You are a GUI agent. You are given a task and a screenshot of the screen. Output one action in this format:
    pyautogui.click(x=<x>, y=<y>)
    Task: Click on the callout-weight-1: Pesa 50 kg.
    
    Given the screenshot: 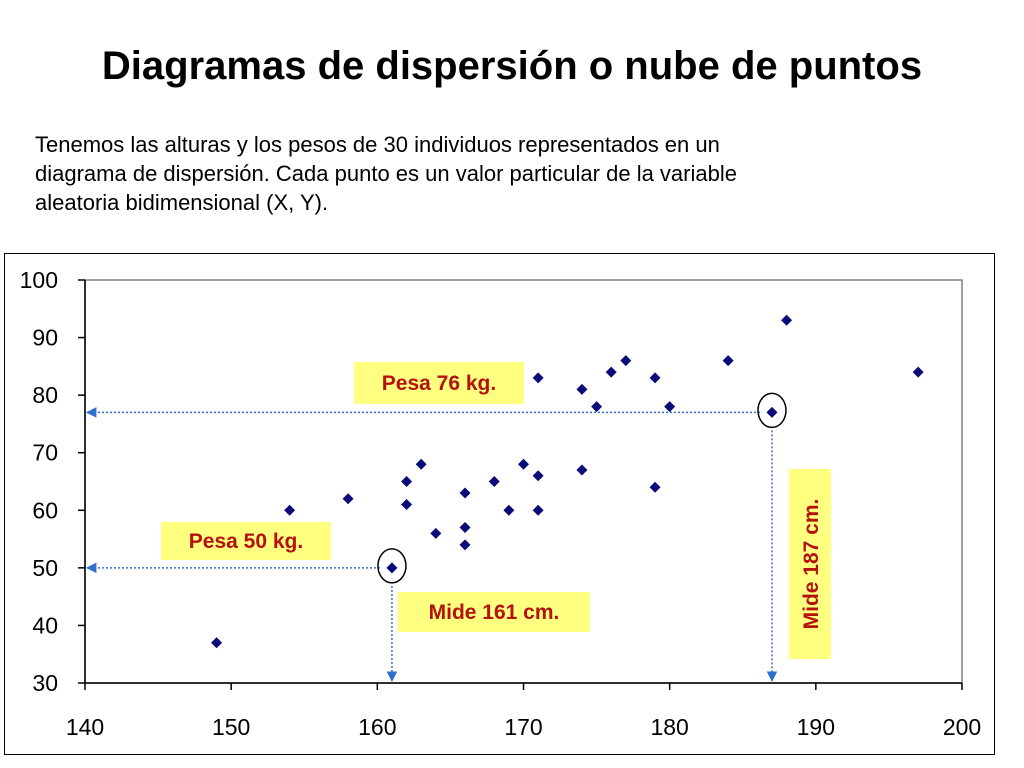 What is the action you would take?
    pyautogui.click(x=246, y=541)
    